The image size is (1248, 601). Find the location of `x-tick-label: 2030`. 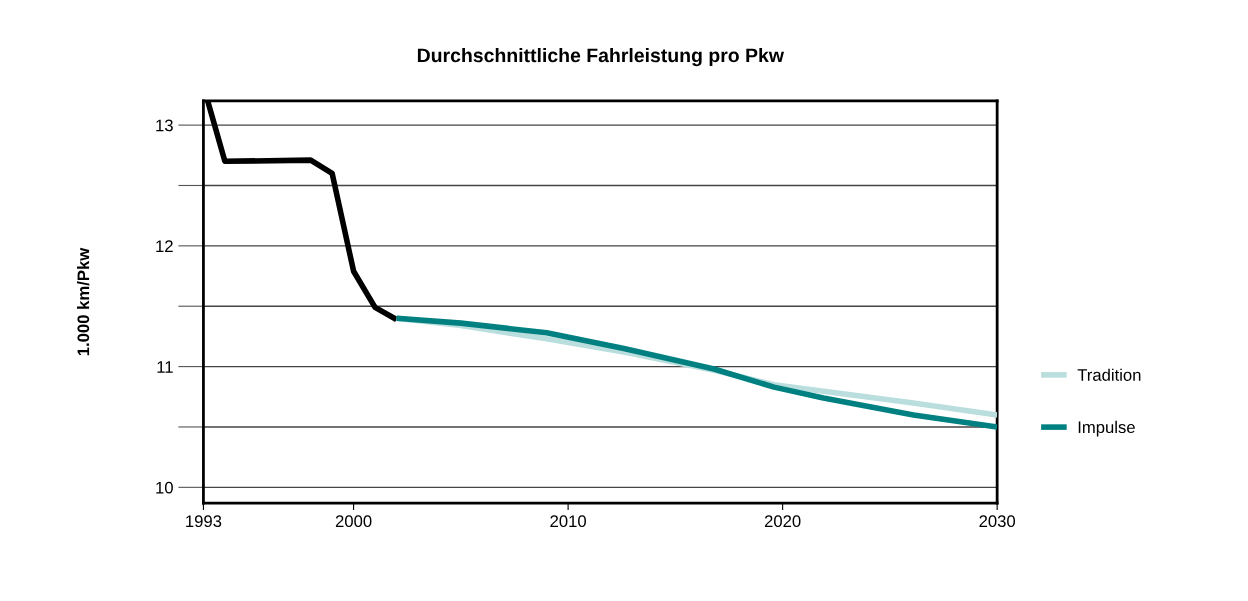

x-tick-label: 2030 is located at coordinates (997, 521).